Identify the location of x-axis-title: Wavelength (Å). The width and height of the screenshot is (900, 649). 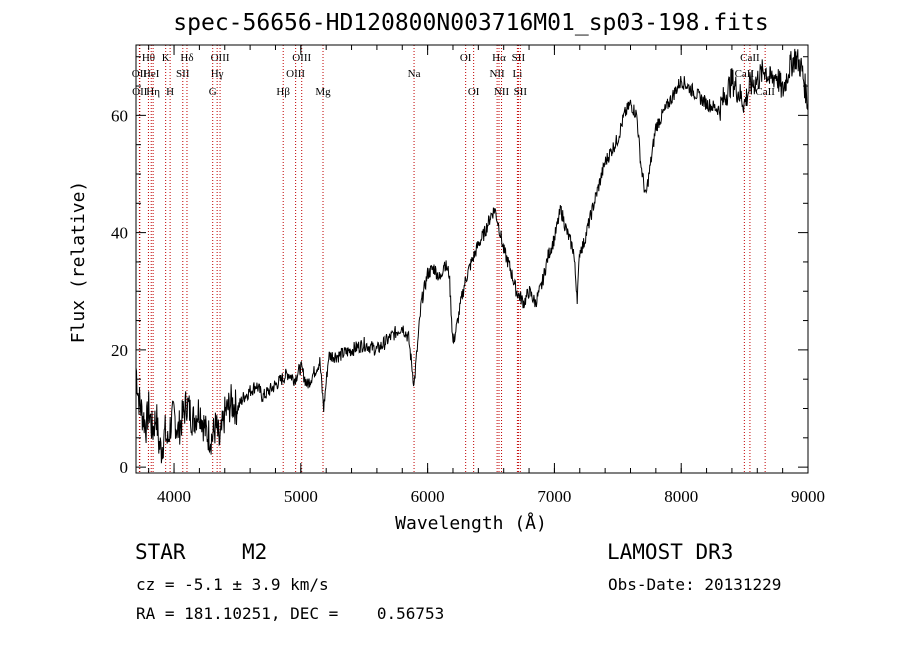
(471, 523).